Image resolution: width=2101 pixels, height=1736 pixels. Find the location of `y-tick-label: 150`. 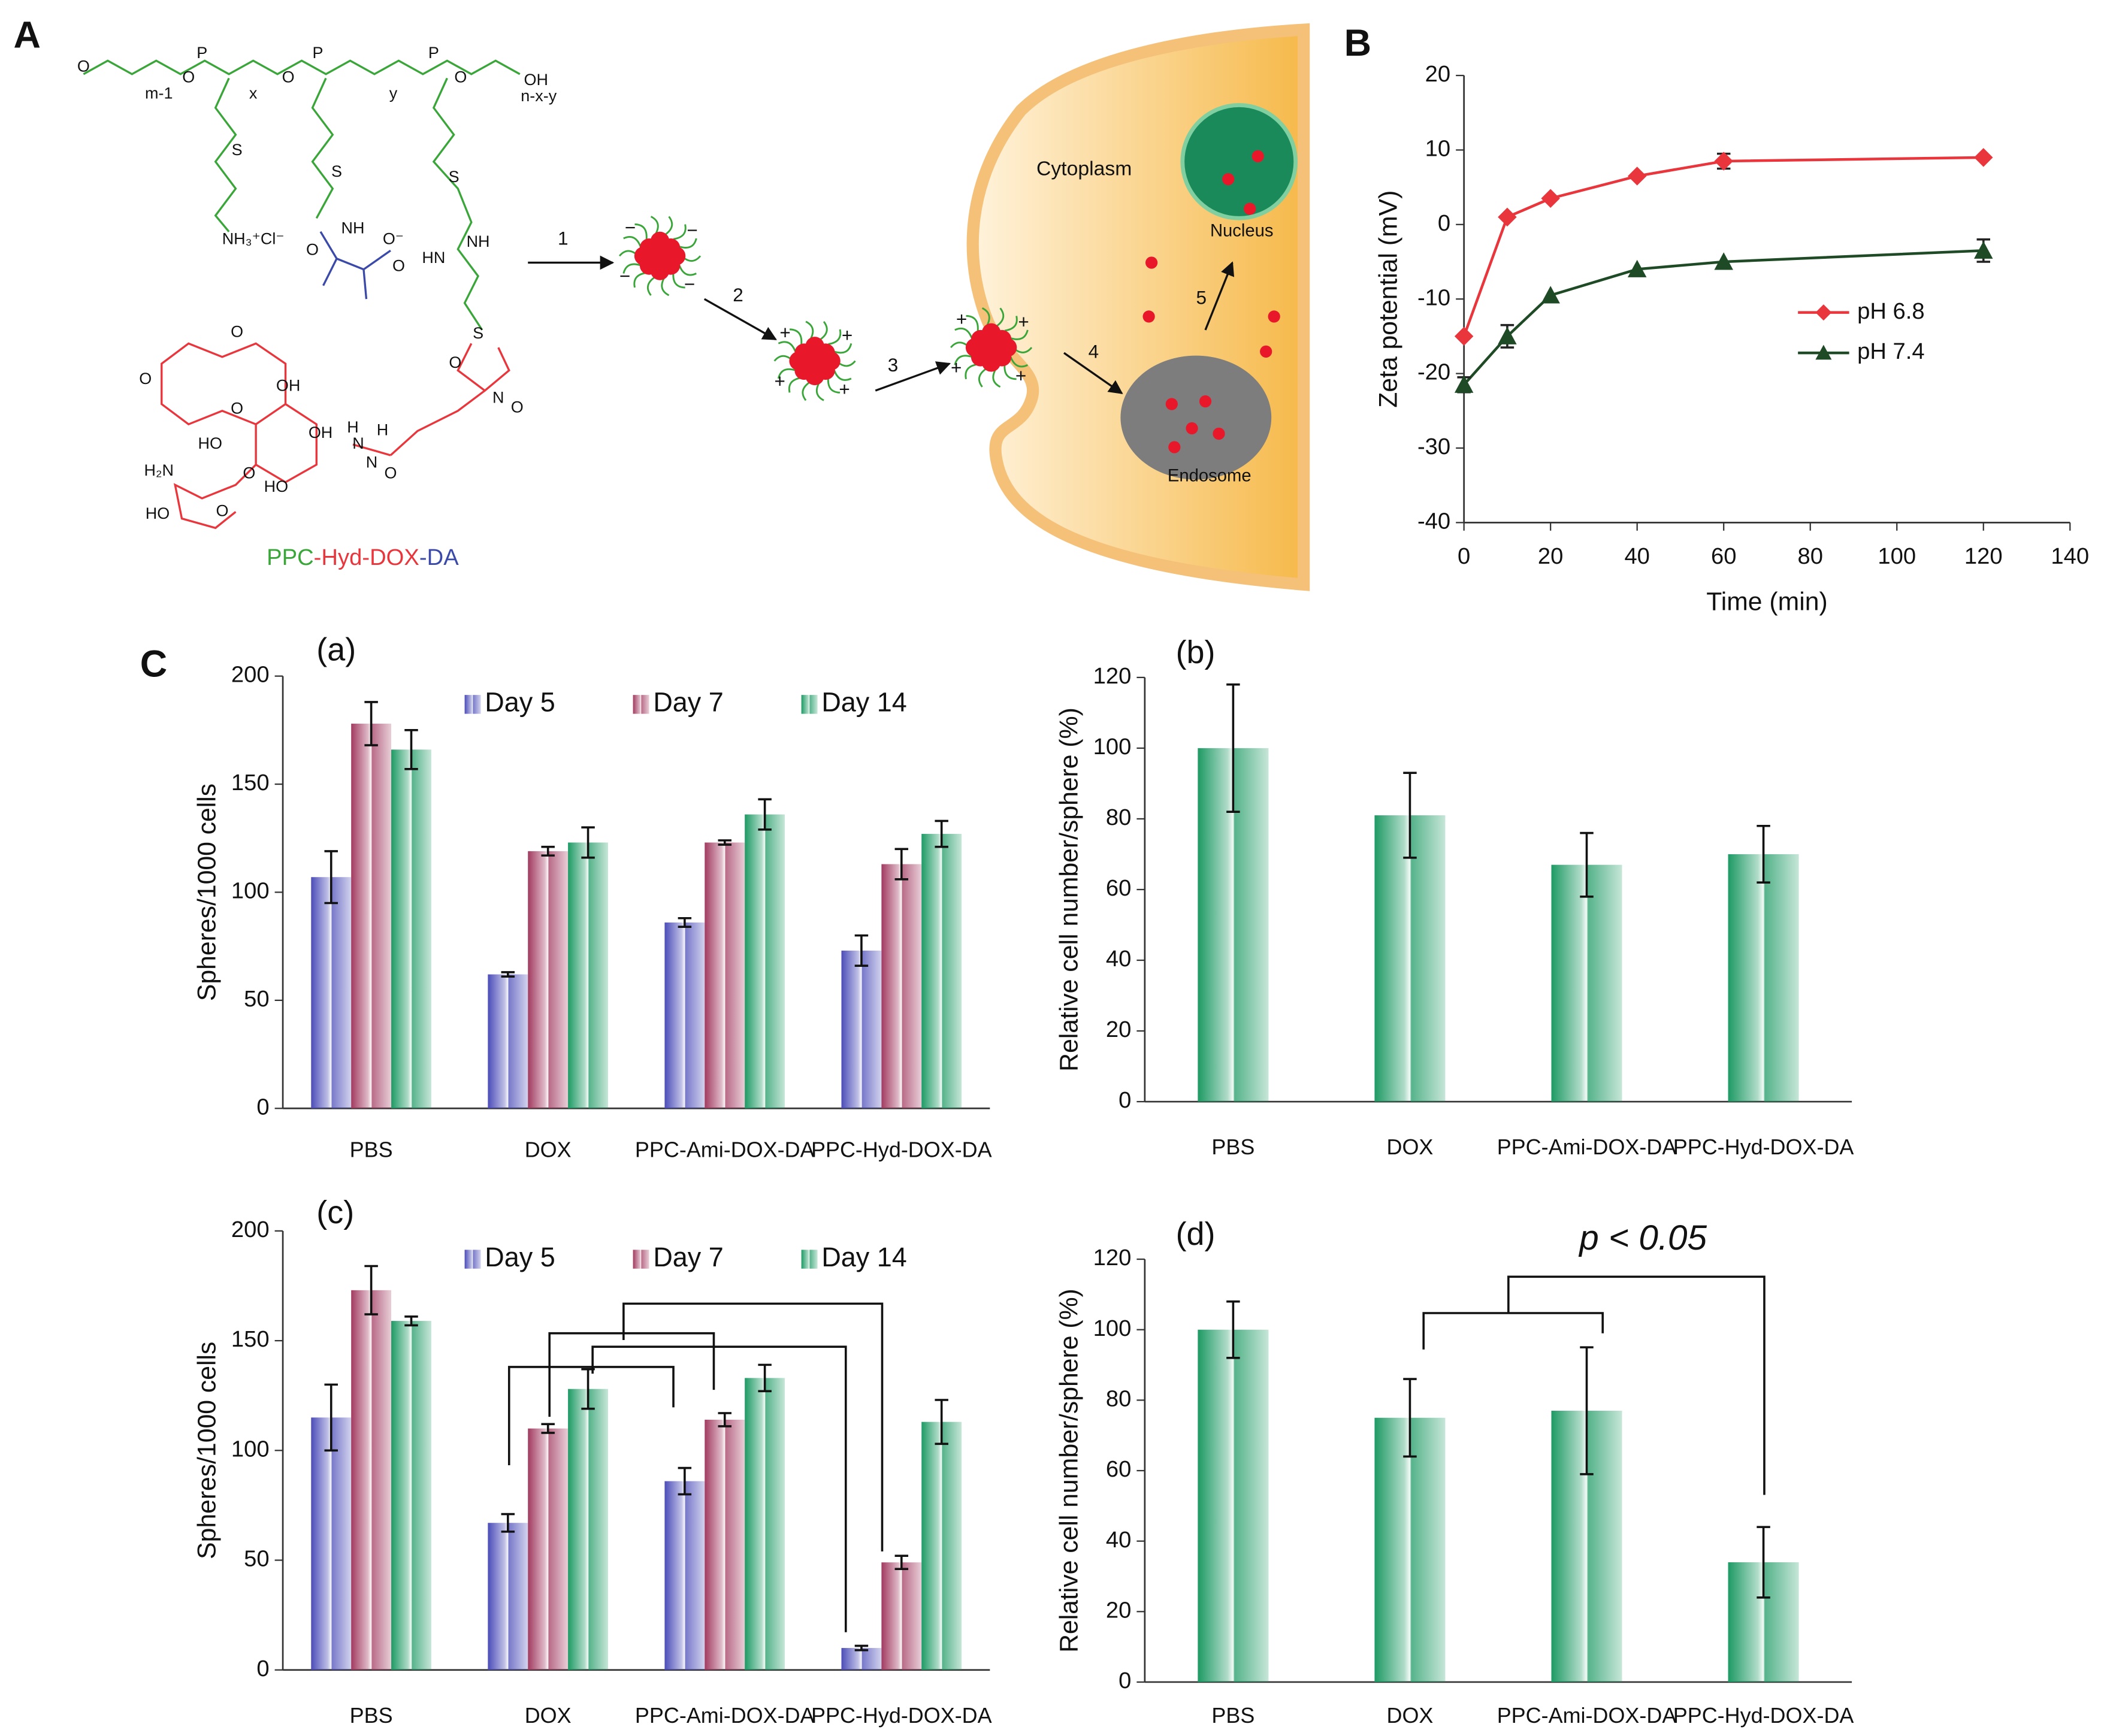

y-tick-label: 150 is located at coordinates (251, 783).